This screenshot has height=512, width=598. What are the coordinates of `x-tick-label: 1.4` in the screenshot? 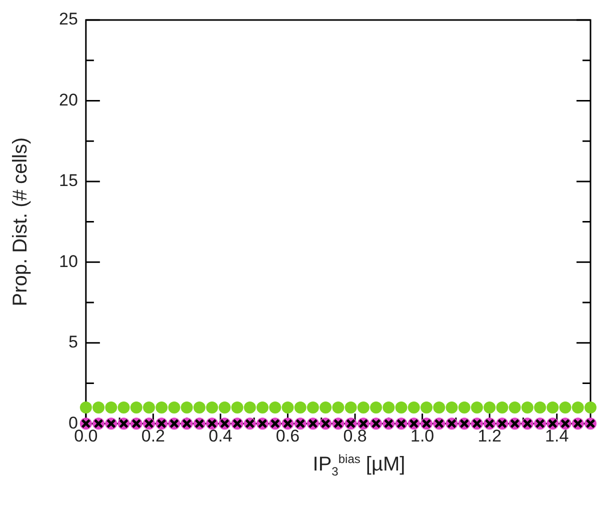 It's located at (557, 436).